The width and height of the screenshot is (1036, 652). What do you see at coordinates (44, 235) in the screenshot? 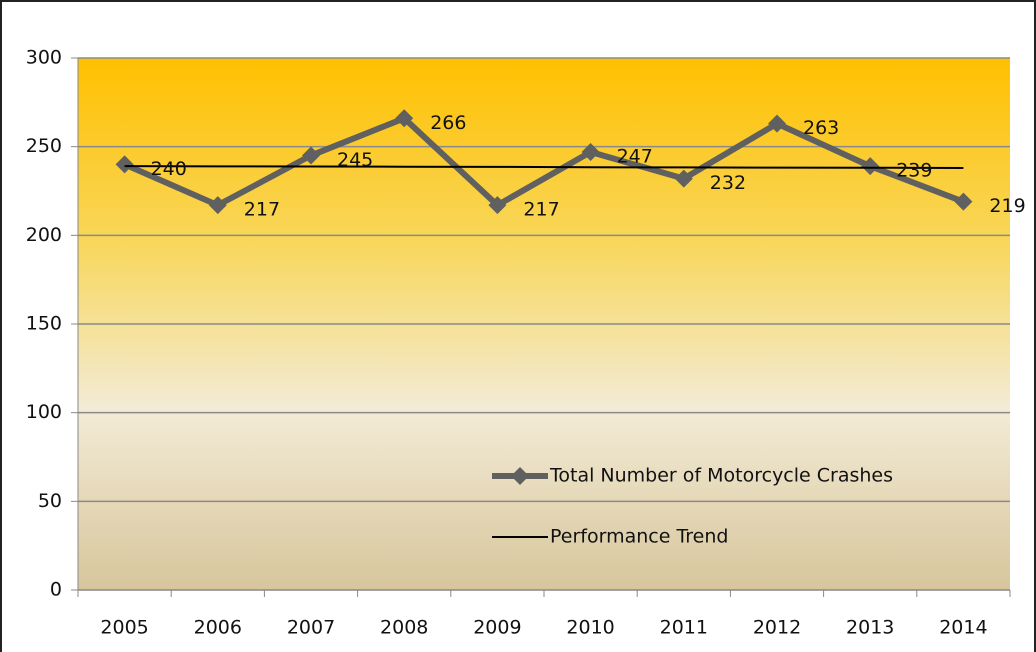
I see `y-tick-label: 200` at bounding box center [44, 235].